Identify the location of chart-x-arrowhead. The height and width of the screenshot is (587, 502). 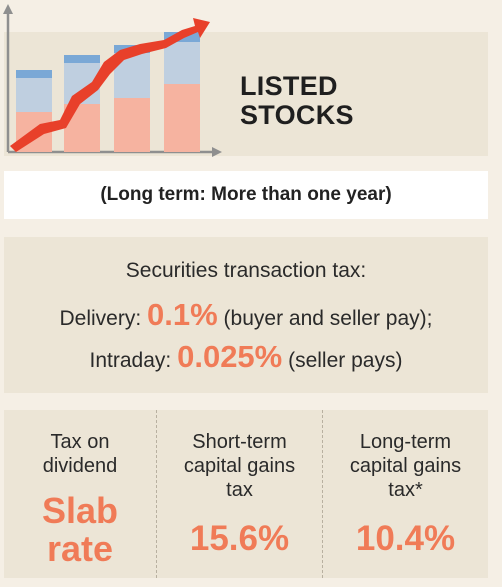
(217, 152).